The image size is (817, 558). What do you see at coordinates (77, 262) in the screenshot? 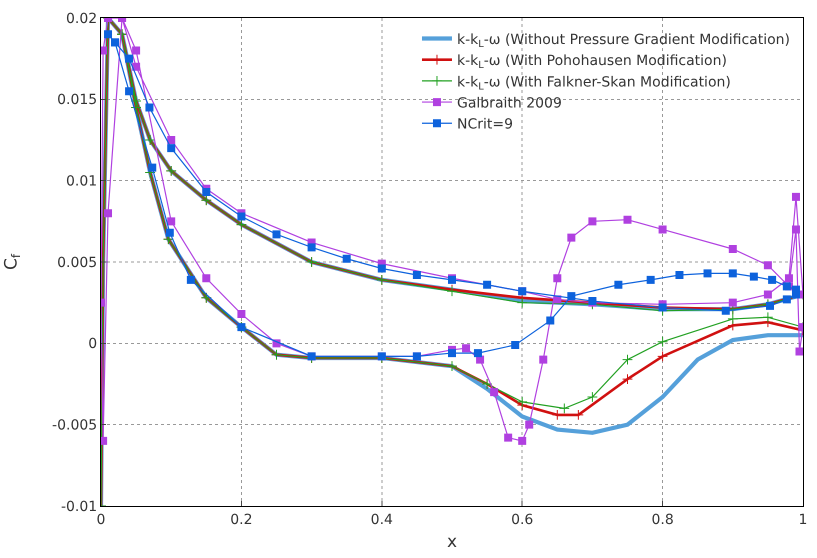
I see `y-tick-label: 0.005` at bounding box center [77, 262].